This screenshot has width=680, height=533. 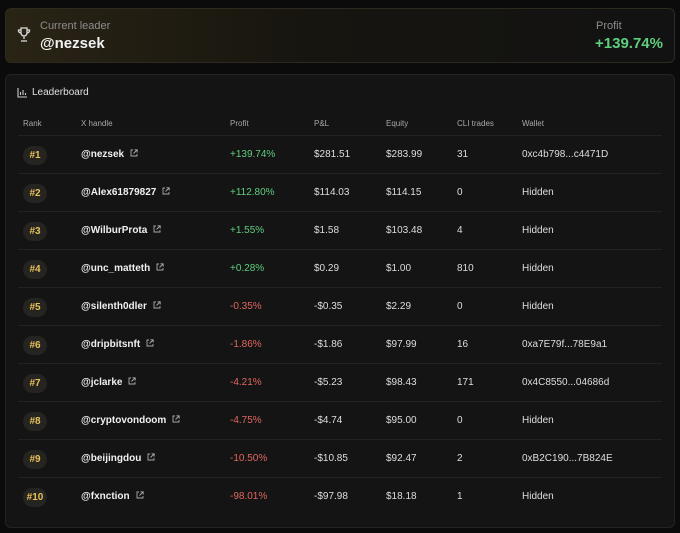 I want to click on cli-trades: 810, so click(x=465, y=268).